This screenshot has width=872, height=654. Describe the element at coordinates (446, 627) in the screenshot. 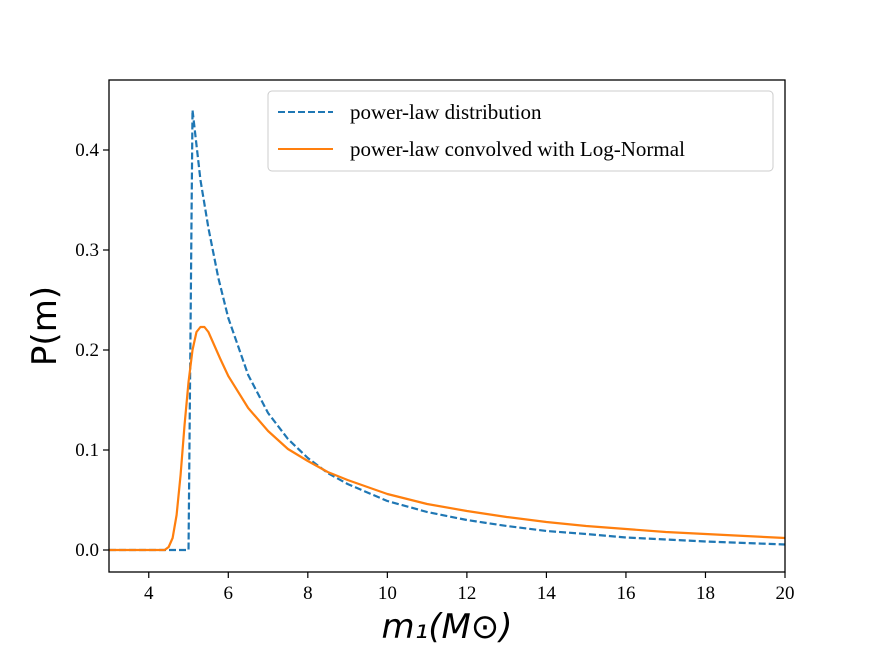

I see `x-axis-title: m₁(M⊙)` at that location.